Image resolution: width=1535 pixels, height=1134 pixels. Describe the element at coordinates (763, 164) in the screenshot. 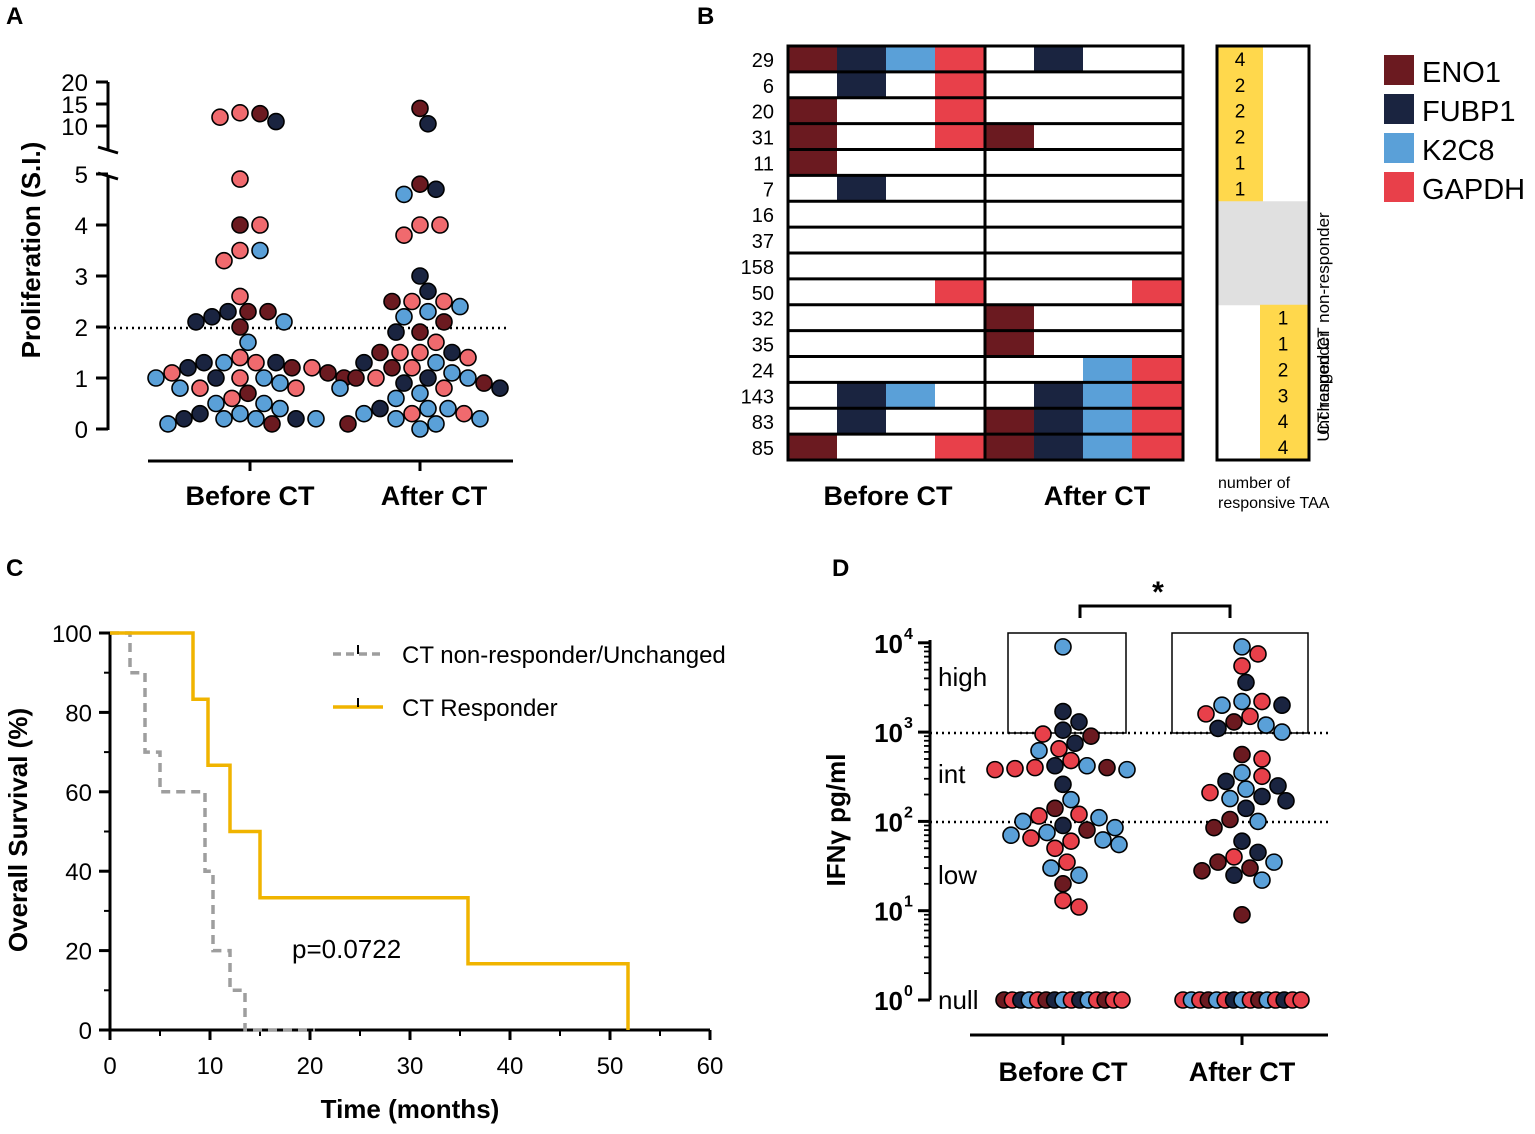

I see `patient-id: 11` at that location.